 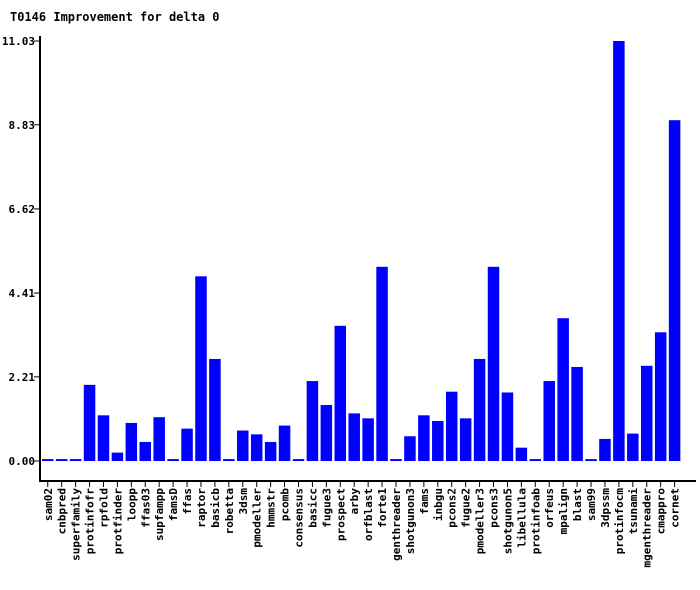 What do you see at coordinates (382, 508) in the screenshot?
I see `x-tick-label: forte1` at bounding box center [382, 508].